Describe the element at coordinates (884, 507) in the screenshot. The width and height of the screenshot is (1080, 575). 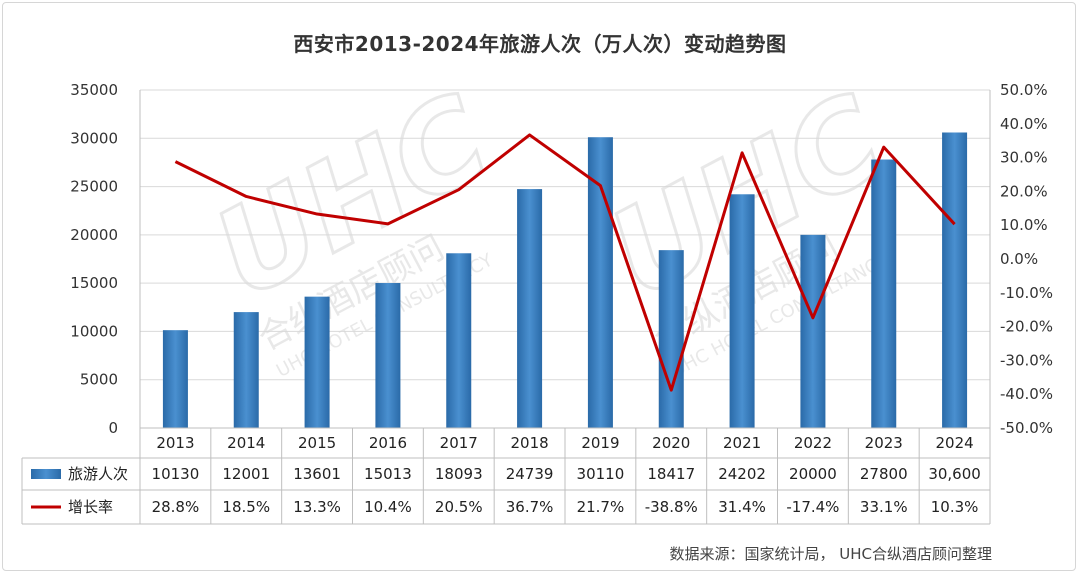
I see `table-cell-growth-value: 33.1%` at that location.